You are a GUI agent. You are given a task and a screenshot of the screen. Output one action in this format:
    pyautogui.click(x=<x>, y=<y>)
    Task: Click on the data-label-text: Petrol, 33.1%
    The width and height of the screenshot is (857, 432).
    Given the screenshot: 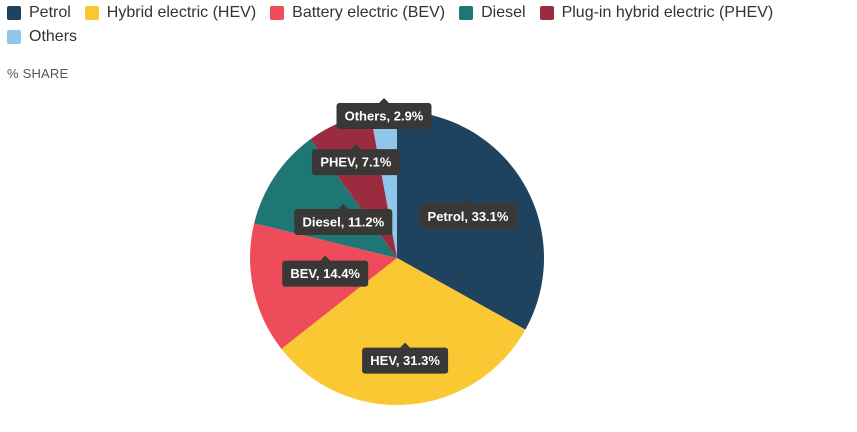 What is the action you would take?
    pyautogui.click(x=468, y=216)
    